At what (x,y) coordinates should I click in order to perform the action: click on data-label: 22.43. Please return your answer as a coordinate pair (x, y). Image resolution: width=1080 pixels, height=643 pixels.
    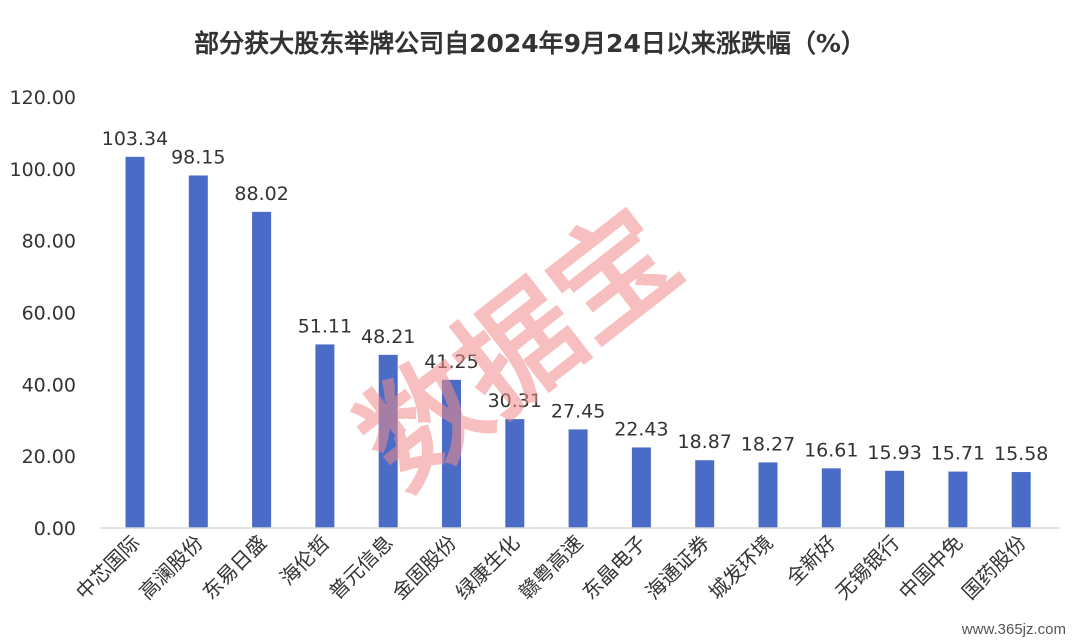
    Looking at the image, I should click on (641, 429).